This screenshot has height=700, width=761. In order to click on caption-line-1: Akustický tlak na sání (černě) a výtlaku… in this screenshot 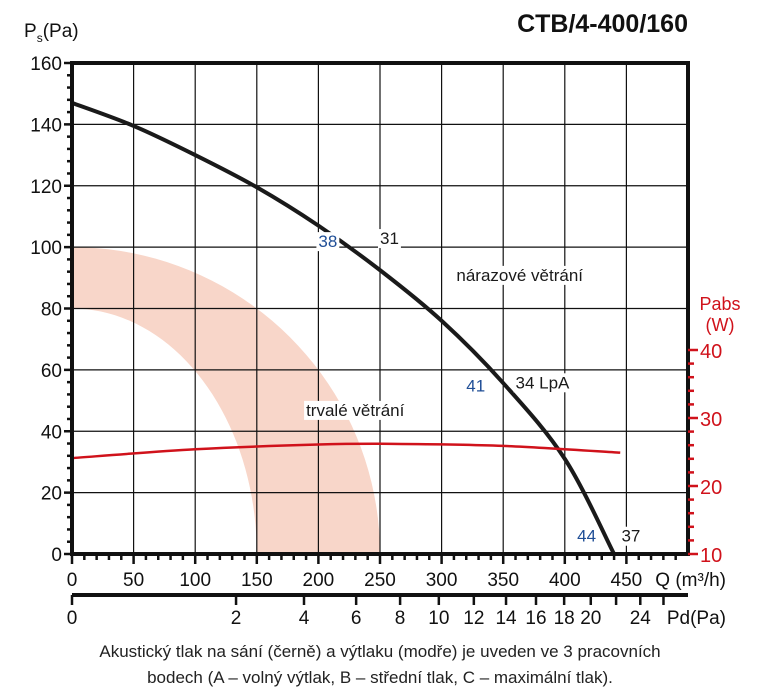, I will do `click(379, 651)`.